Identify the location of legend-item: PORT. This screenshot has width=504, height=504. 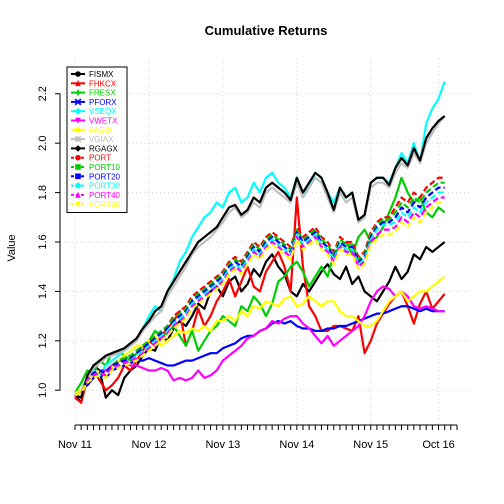
(91, 158).